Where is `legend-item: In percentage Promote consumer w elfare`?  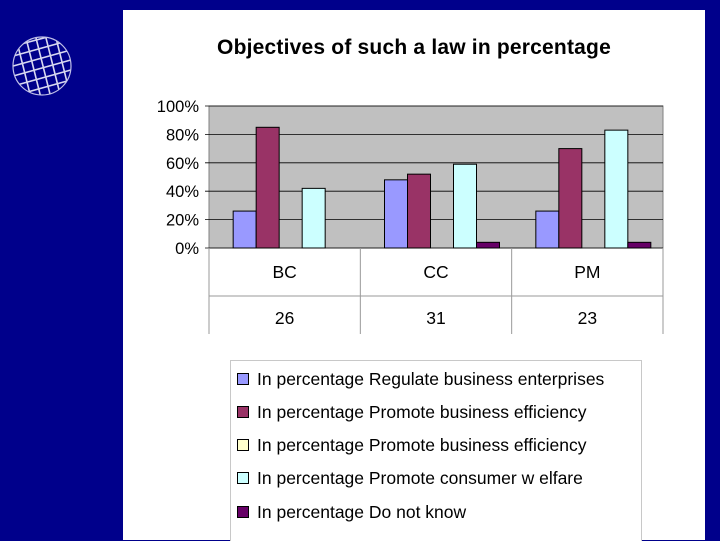 legend-item: In percentage Promote consumer w elfare is located at coordinates (410, 478).